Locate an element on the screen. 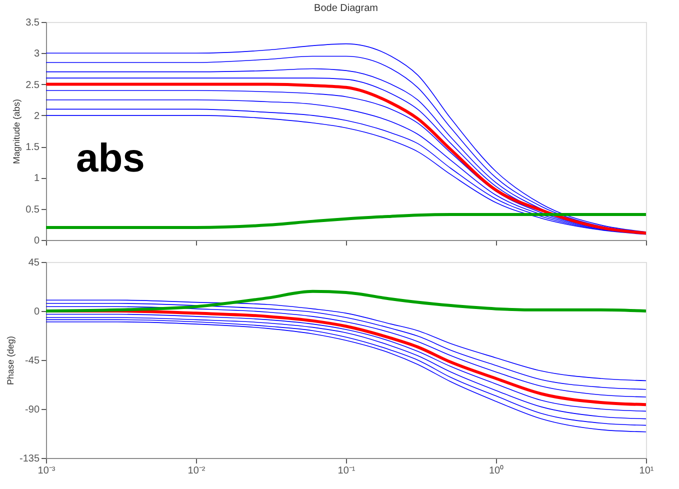  chart-title: Bode Diagram is located at coordinates (346, 8).